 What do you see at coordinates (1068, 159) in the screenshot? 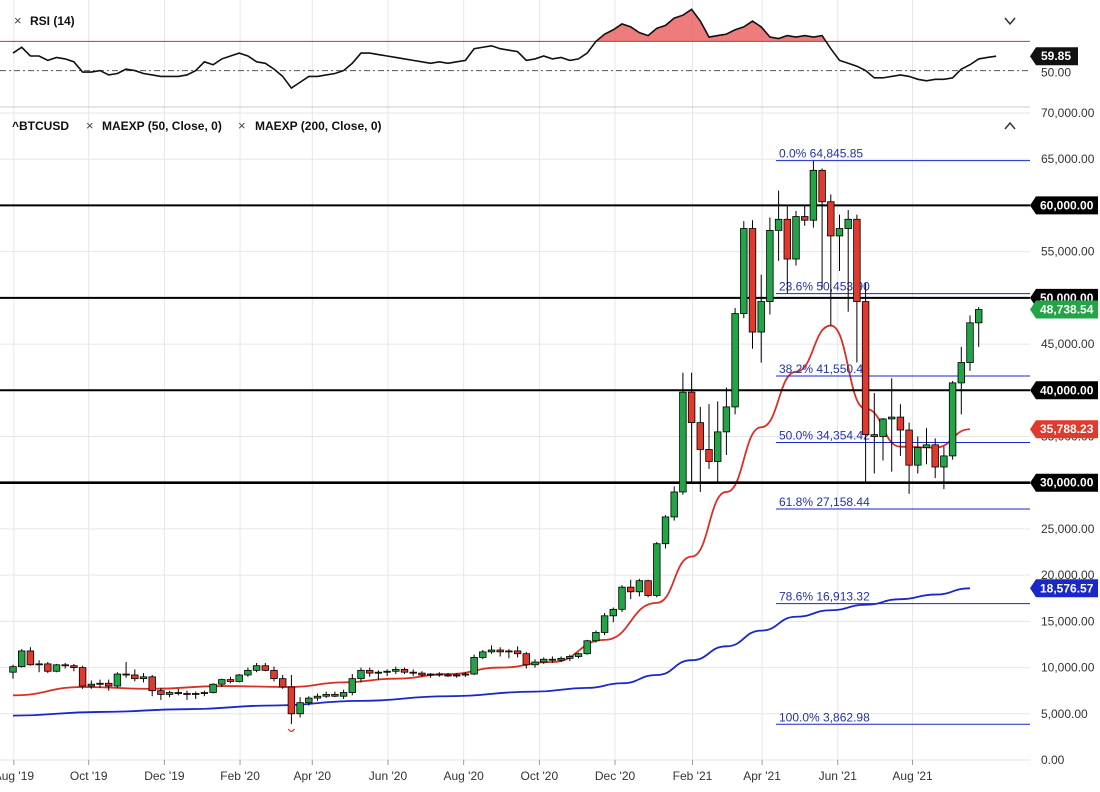
I see `y-tick-label: 65,000.00` at bounding box center [1068, 159].